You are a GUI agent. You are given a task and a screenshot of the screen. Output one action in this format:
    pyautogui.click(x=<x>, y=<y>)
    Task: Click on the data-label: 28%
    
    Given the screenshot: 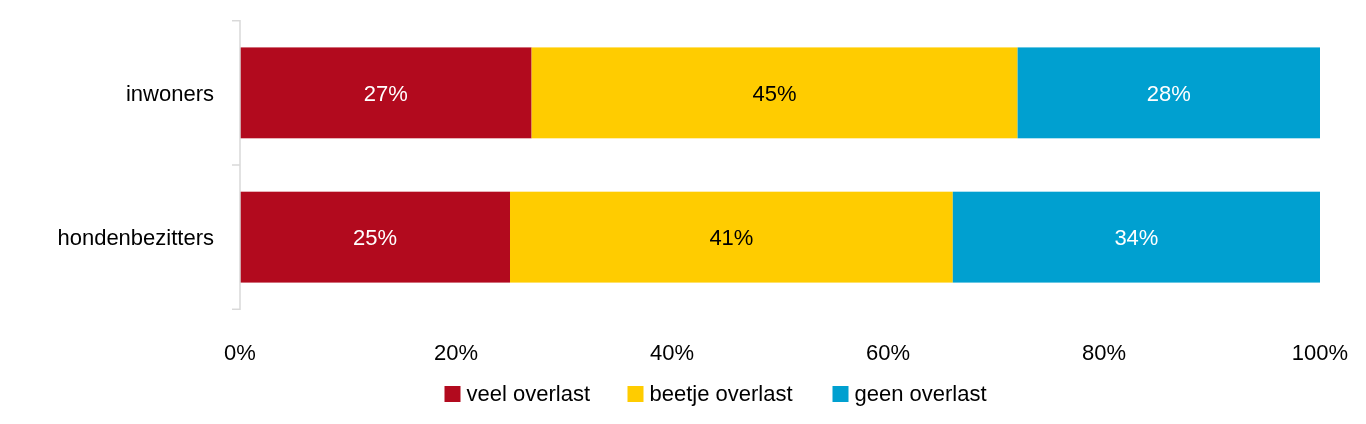 What is the action you would take?
    pyautogui.click(x=1168, y=93)
    